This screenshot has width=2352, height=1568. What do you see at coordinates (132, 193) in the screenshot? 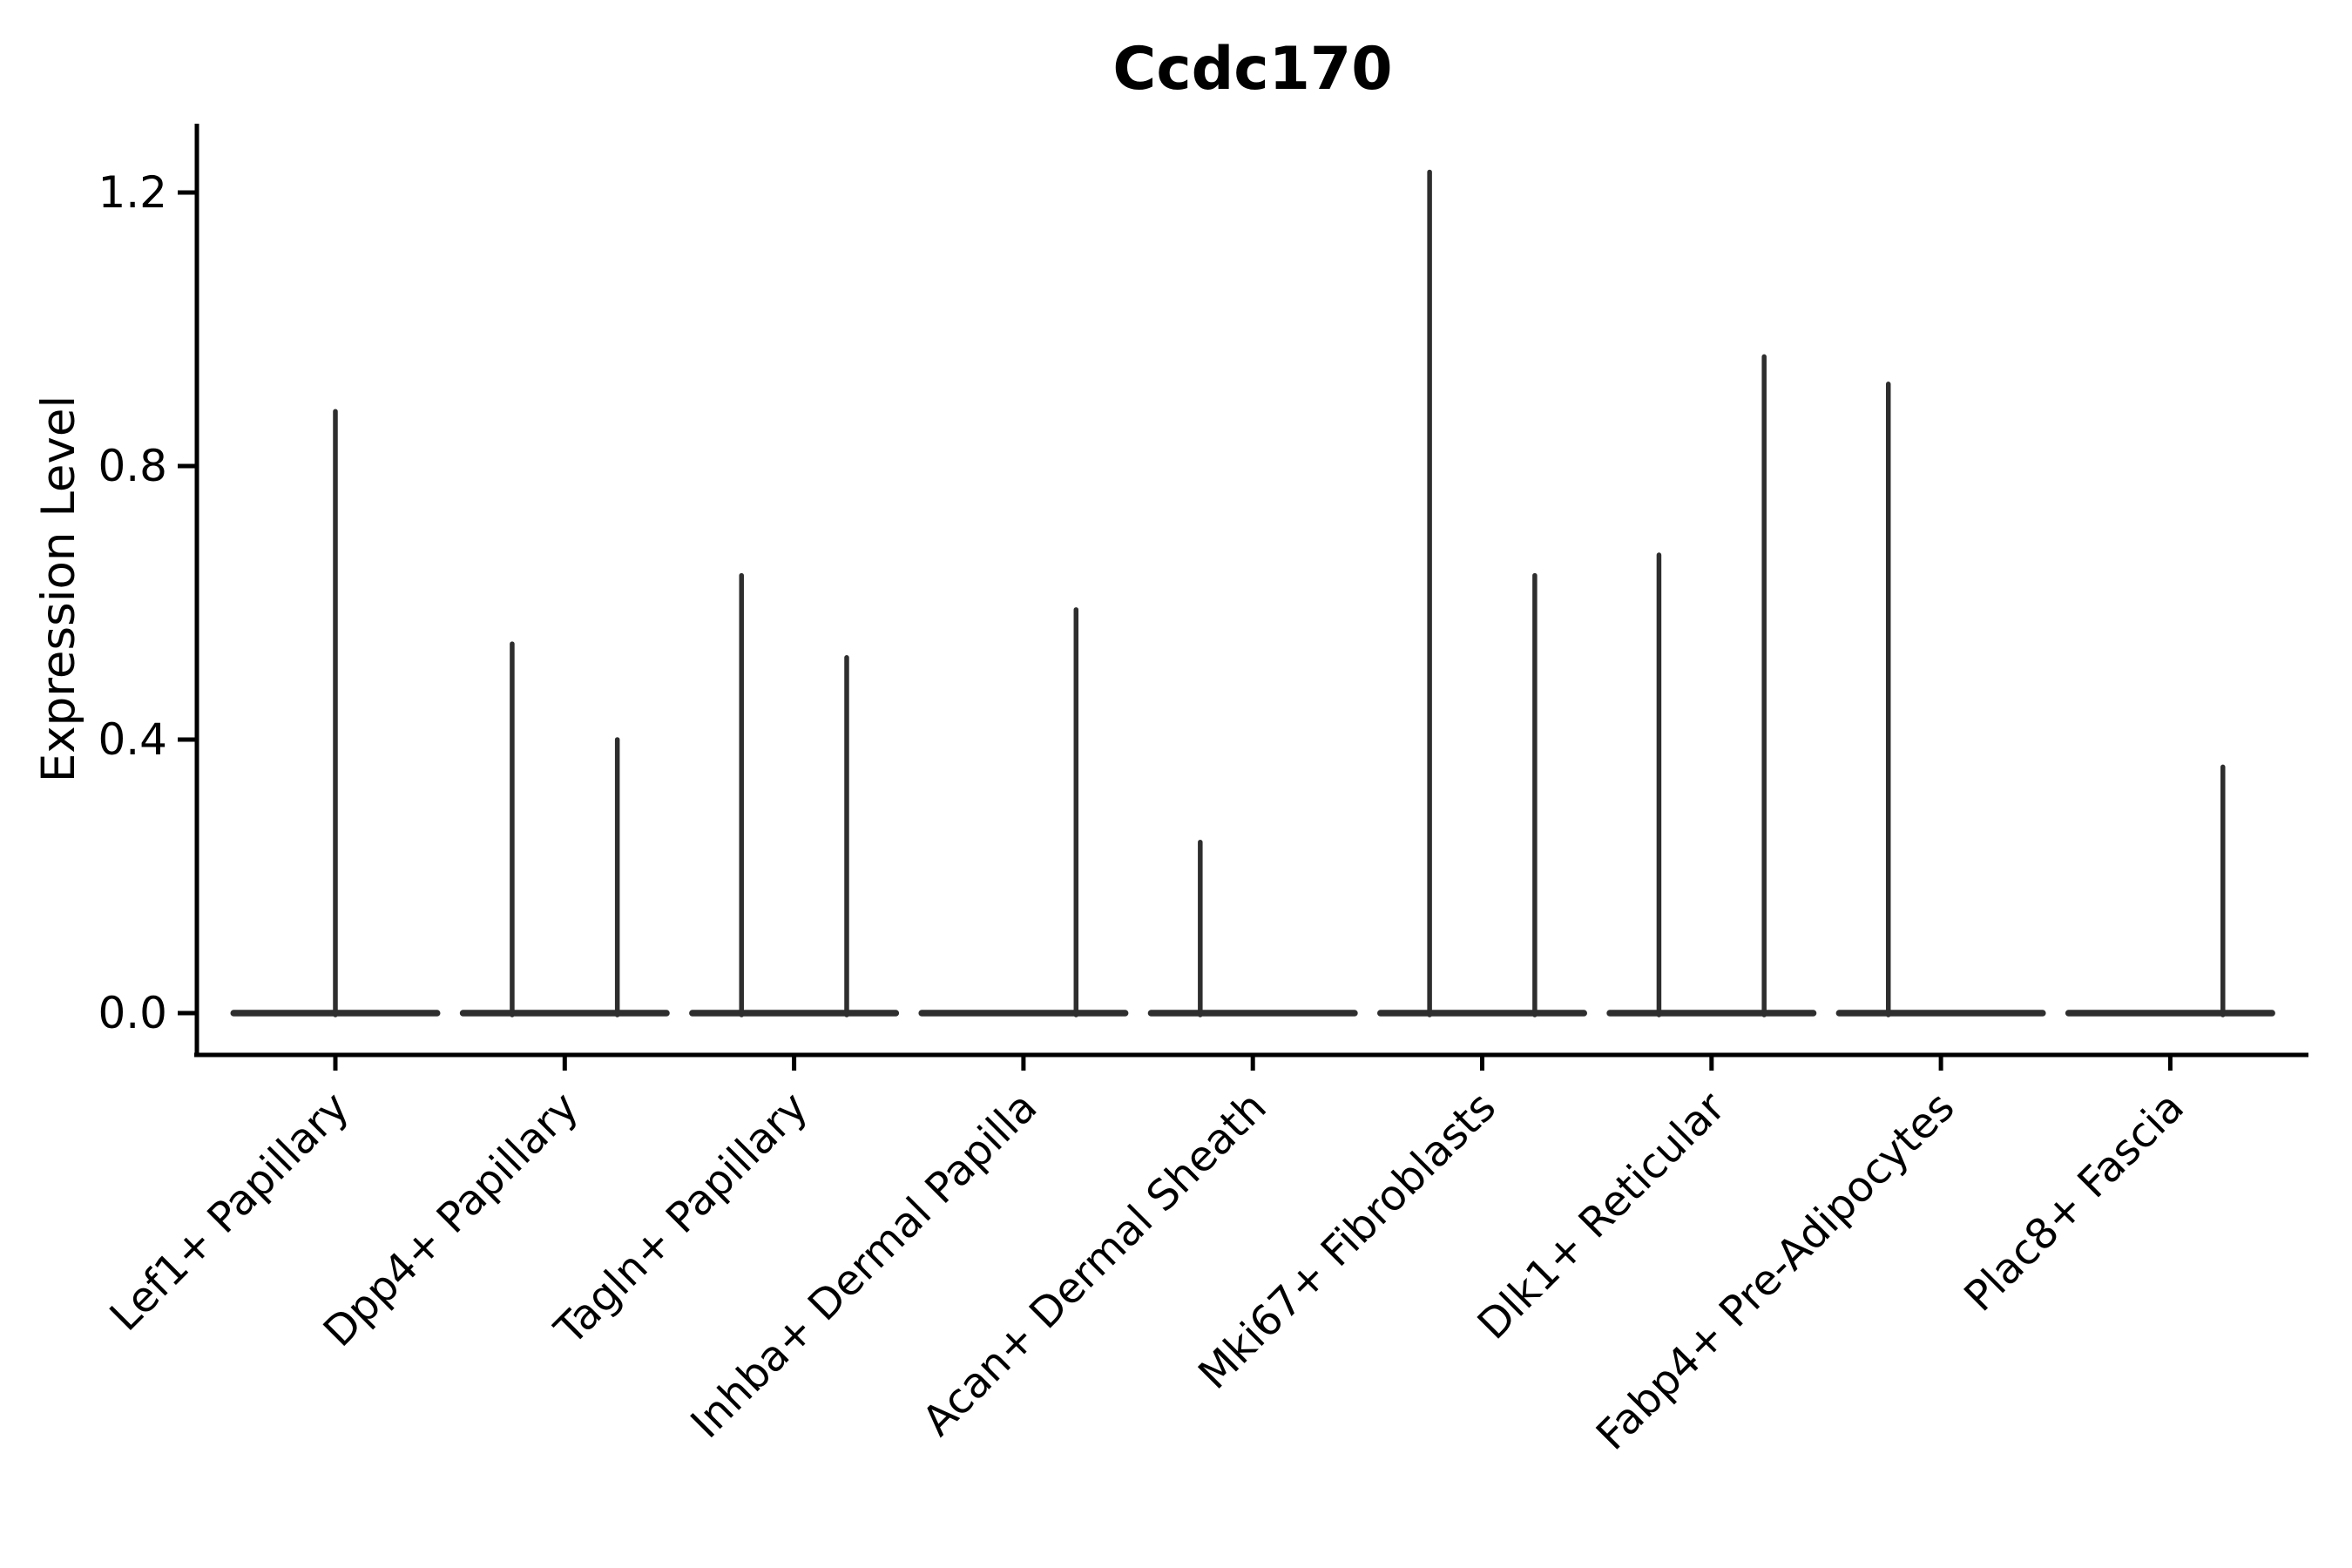
I see `y-tick-label: 1.2` at bounding box center [132, 193].